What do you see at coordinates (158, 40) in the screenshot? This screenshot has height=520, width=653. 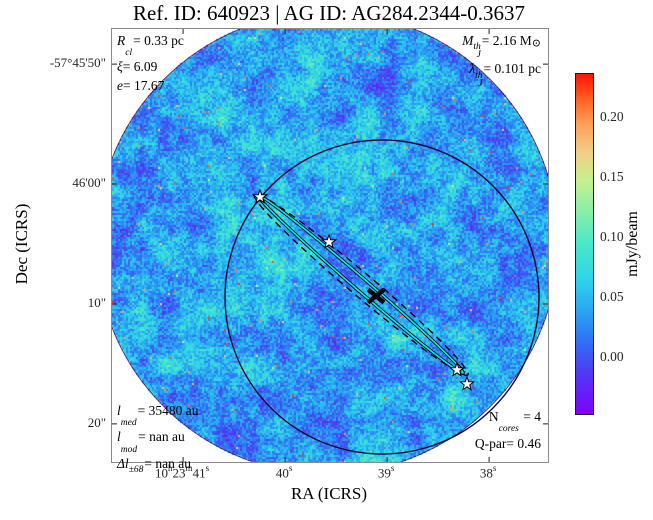 I see `value-text: = 0.33 pc` at bounding box center [158, 40].